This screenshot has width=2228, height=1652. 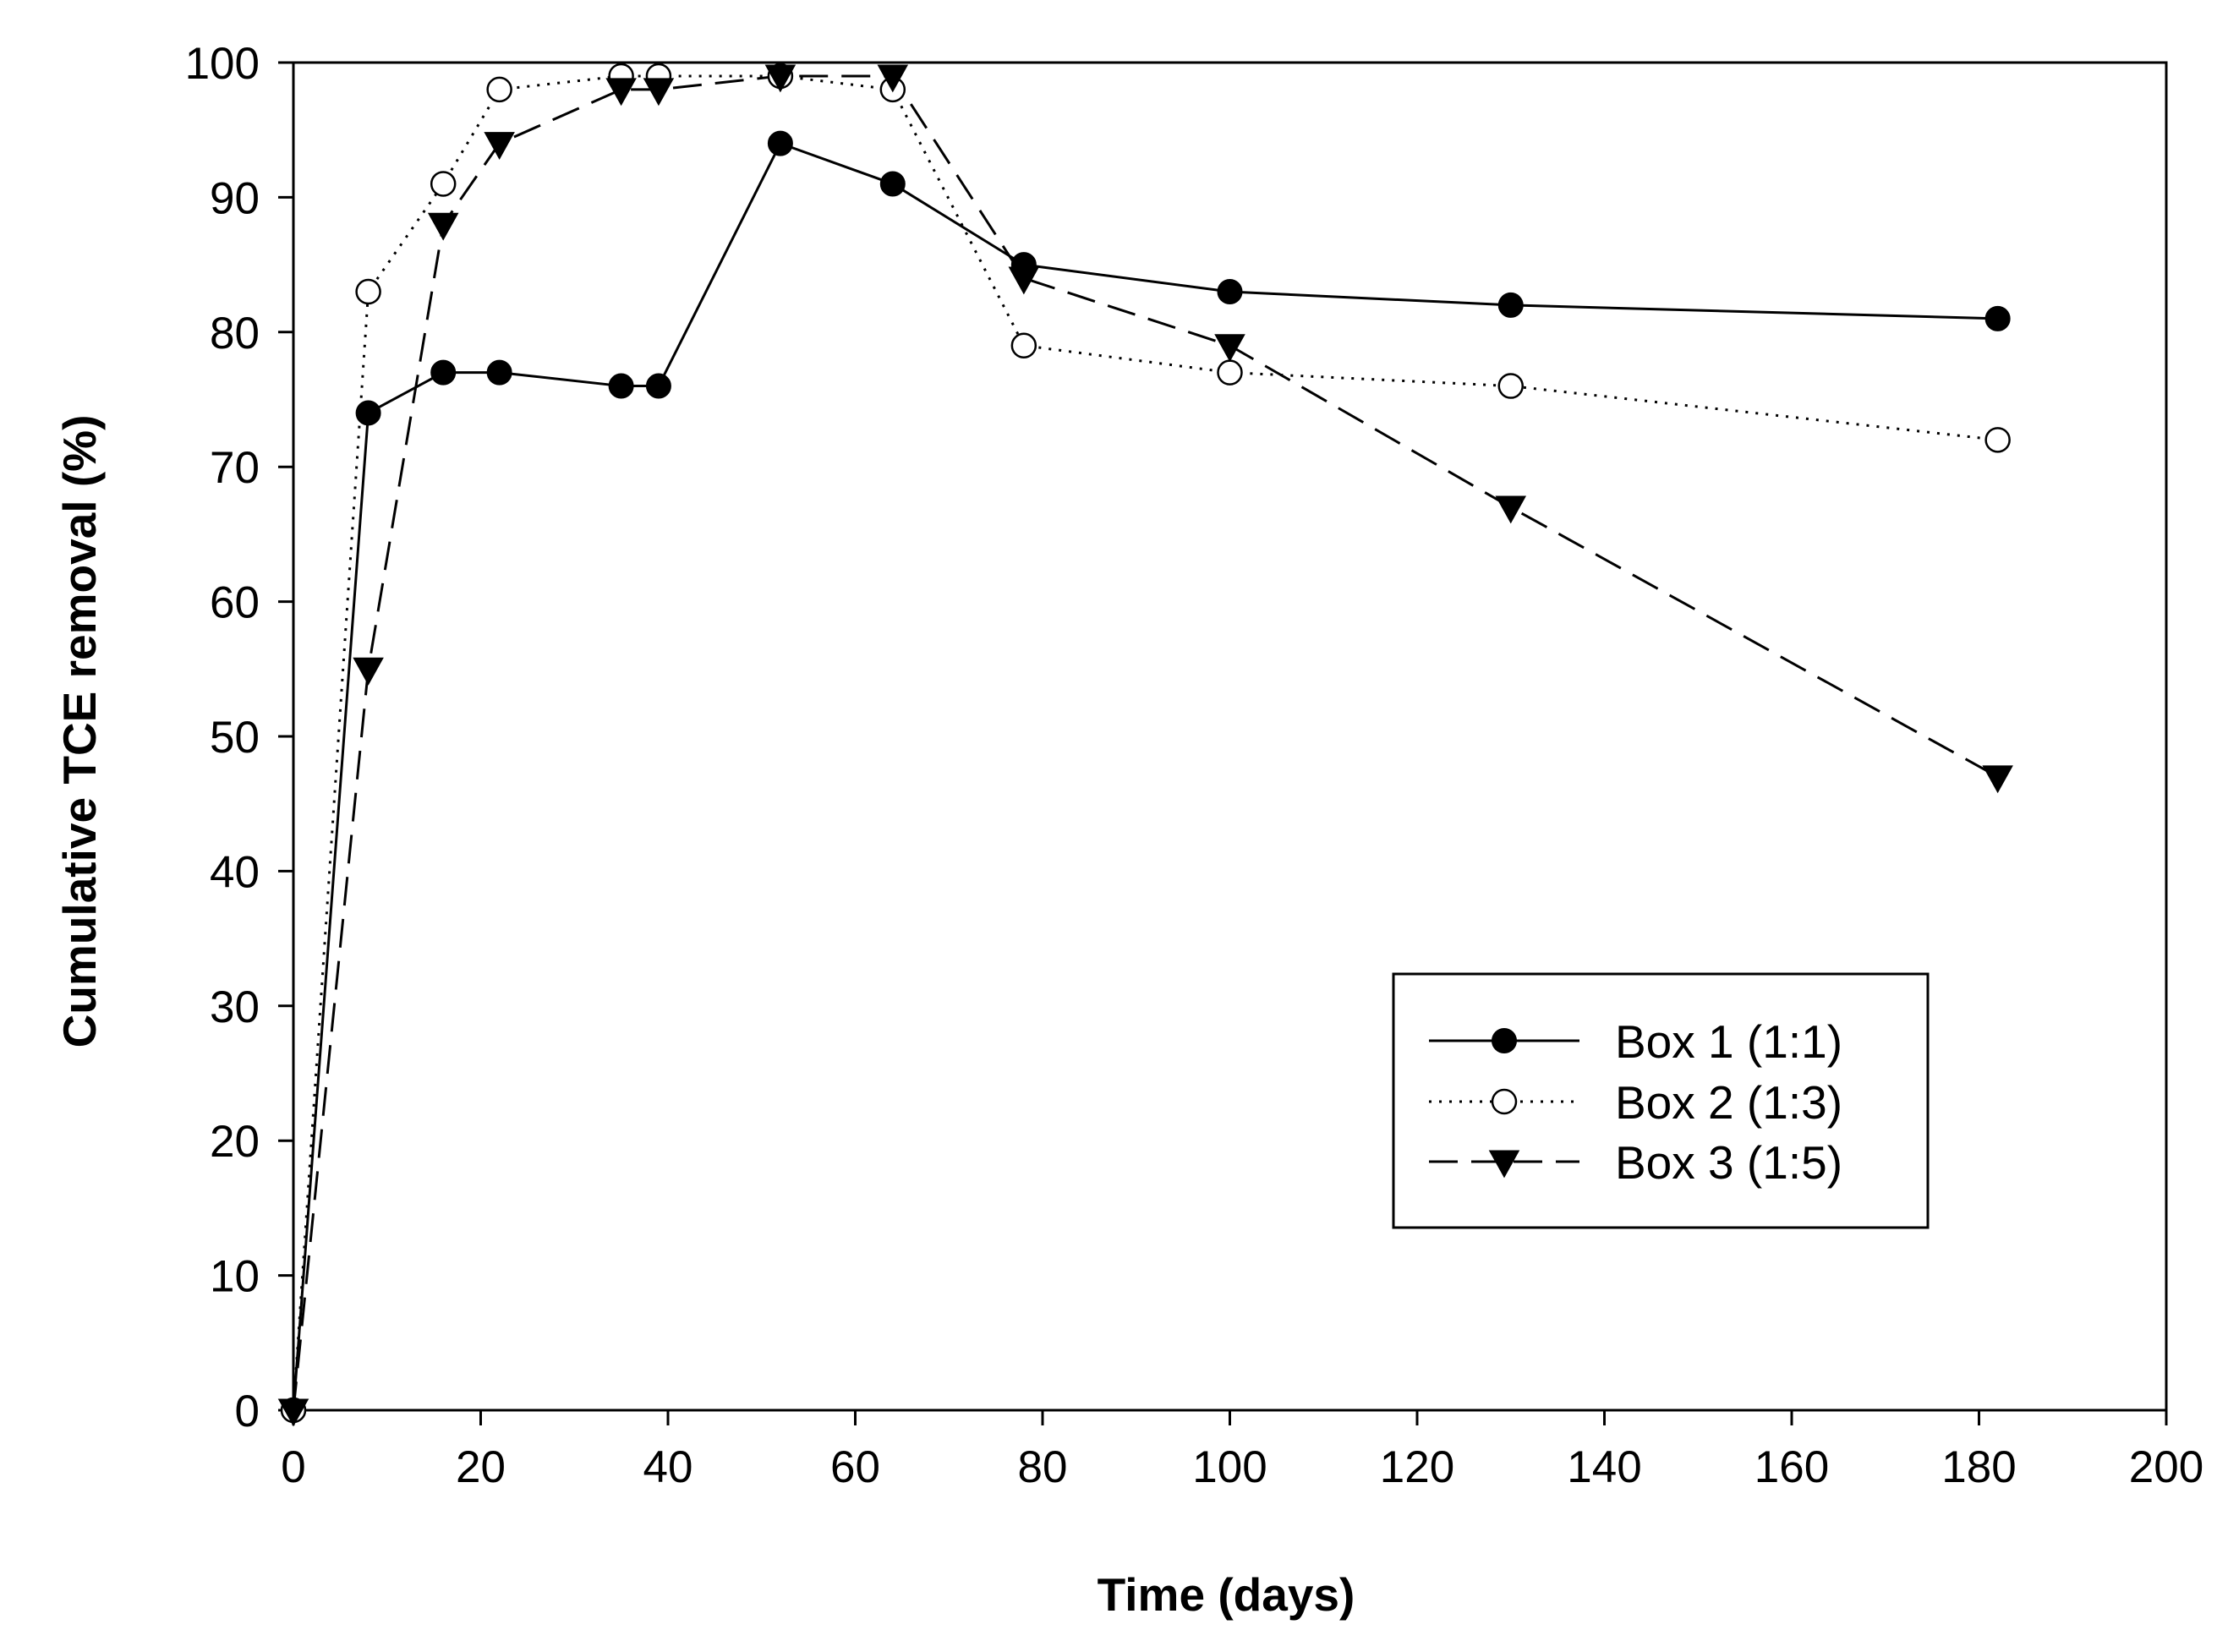 What do you see at coordinates (235, 603) in the screenshot?
I see `y-tick-label: 60` at bounding box center [235, 603].